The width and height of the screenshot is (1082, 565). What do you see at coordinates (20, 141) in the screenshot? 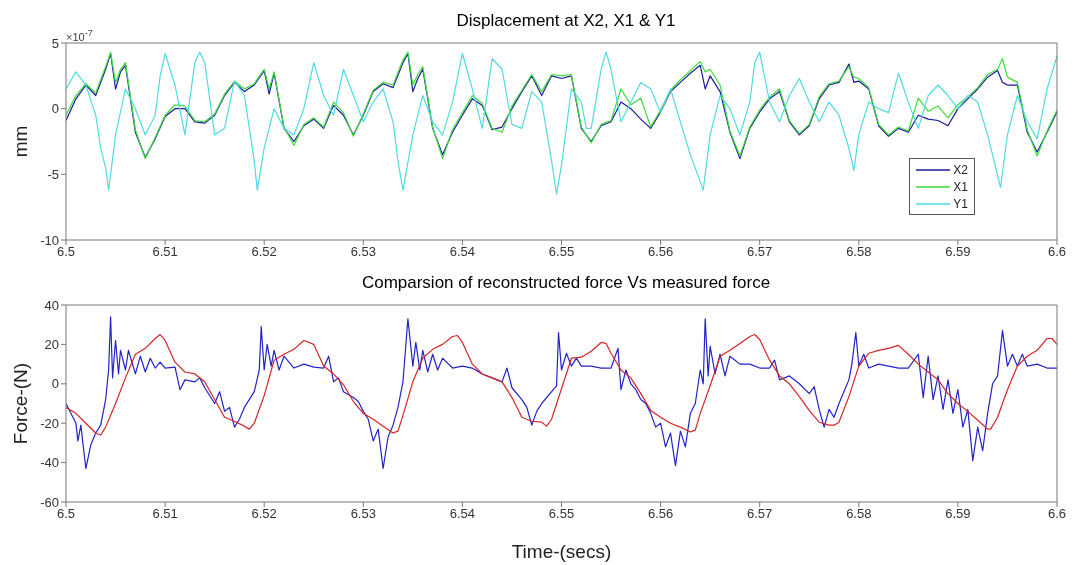
I see `y-axis-title: mm` at bounding box center [20, 141].